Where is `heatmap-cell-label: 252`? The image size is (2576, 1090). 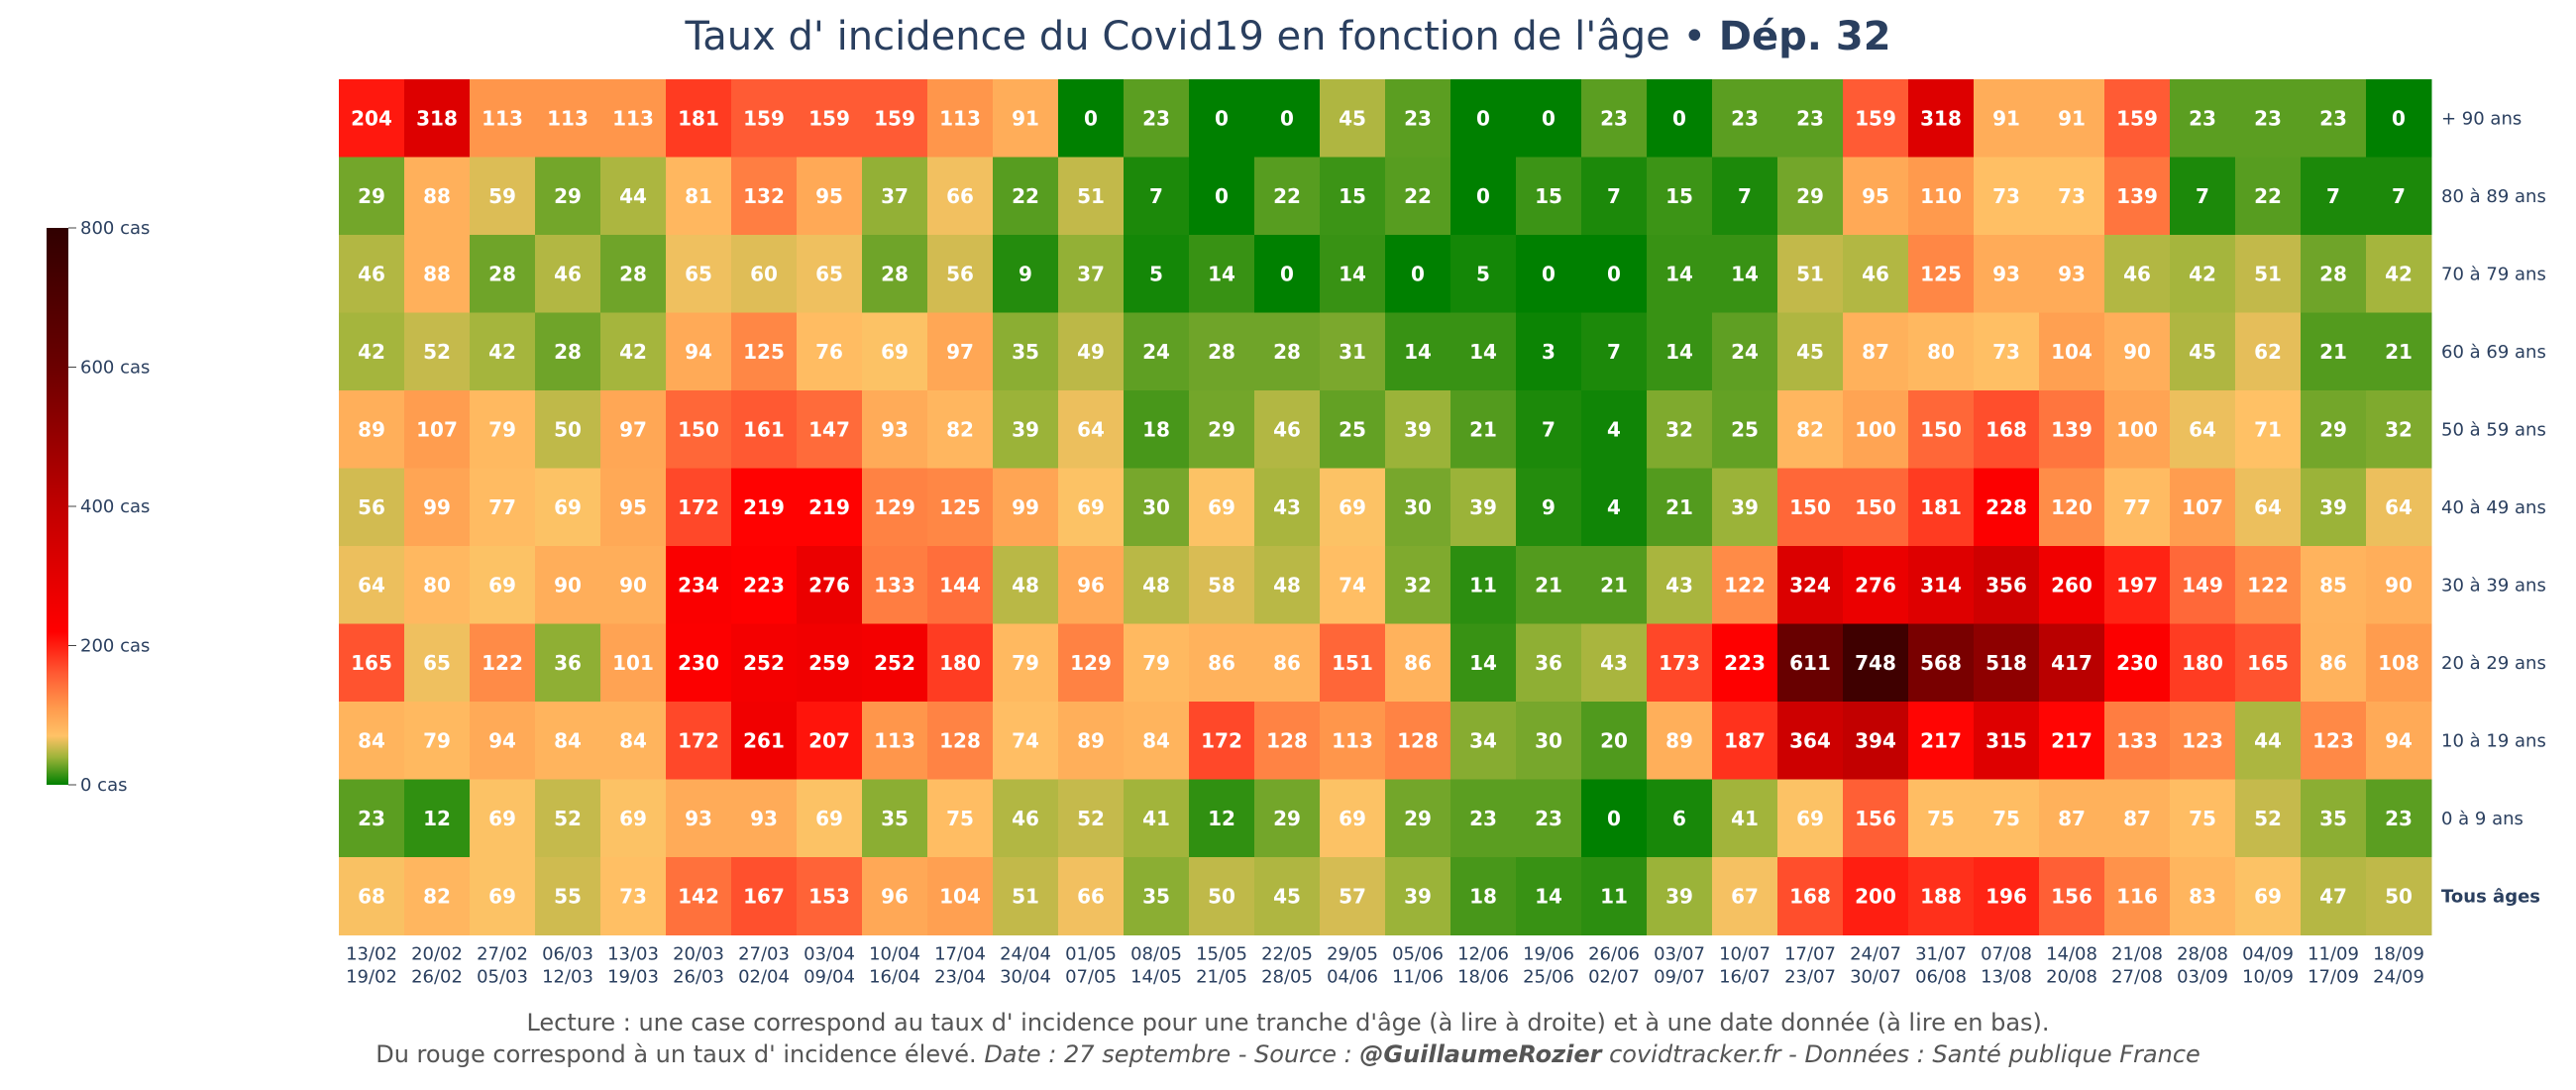 heatmap-cell-label: 252 is located at coordinates (764, 663).